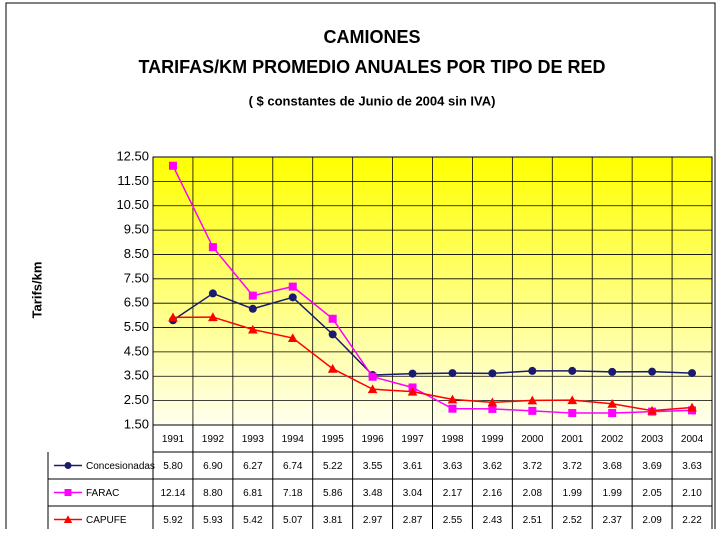 This screenshot has width=717, height=534. I want to click on data-label: 12.14, so click(172, 493).